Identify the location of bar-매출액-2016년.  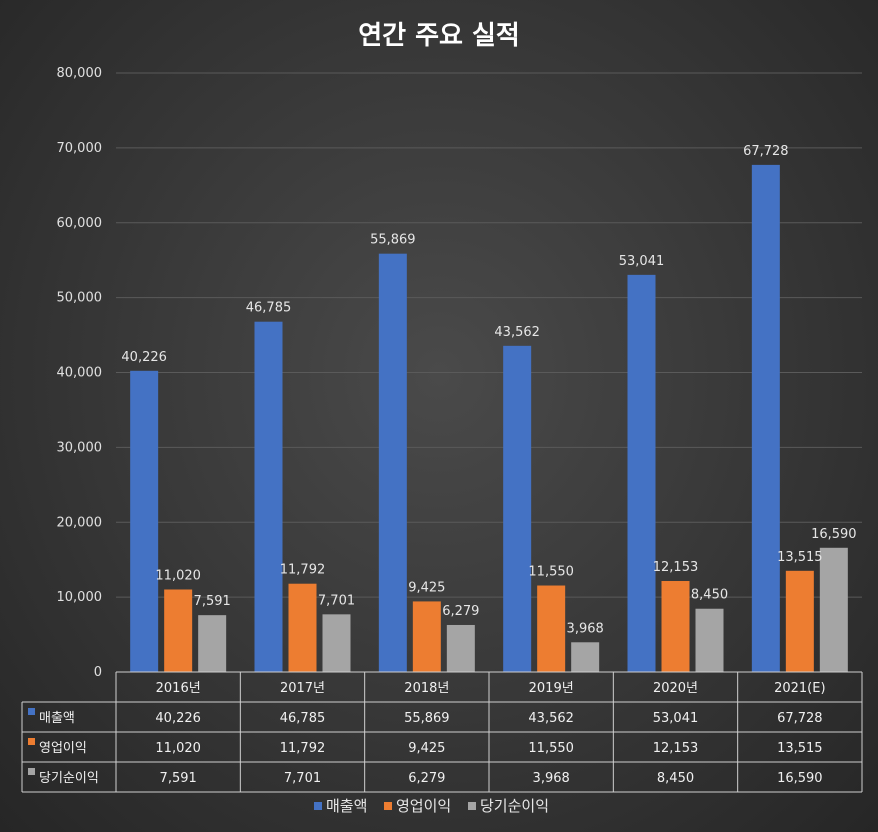
(144, 521).